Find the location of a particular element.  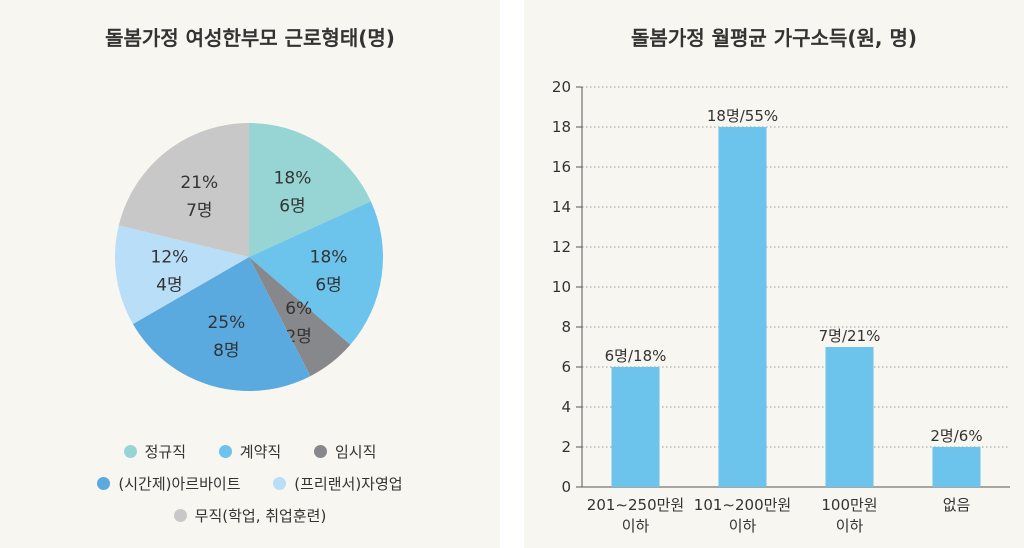

legend-item-regular: 정규직 is located at coordinates (155, 451).